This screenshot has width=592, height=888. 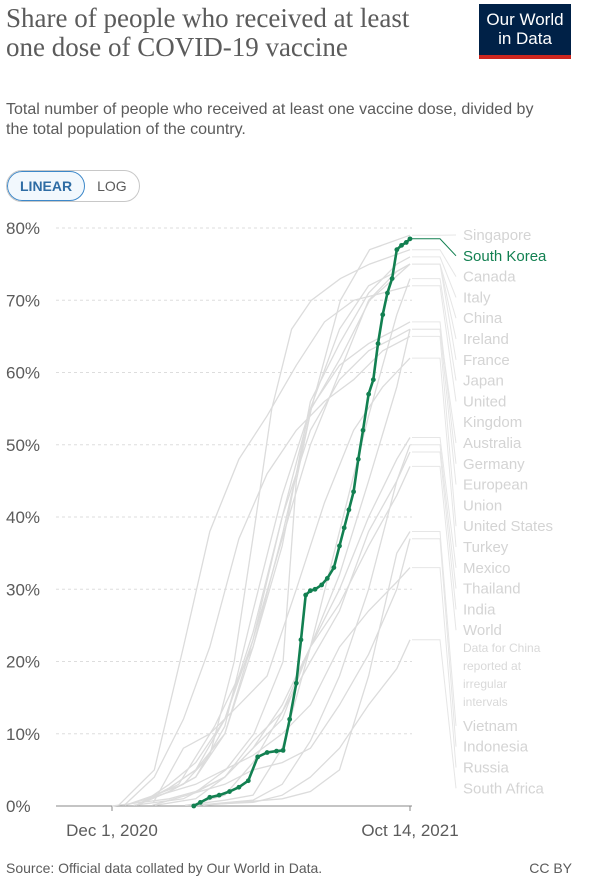 I want to click on y-tick-label: 40%, so click(x=23, y=517).